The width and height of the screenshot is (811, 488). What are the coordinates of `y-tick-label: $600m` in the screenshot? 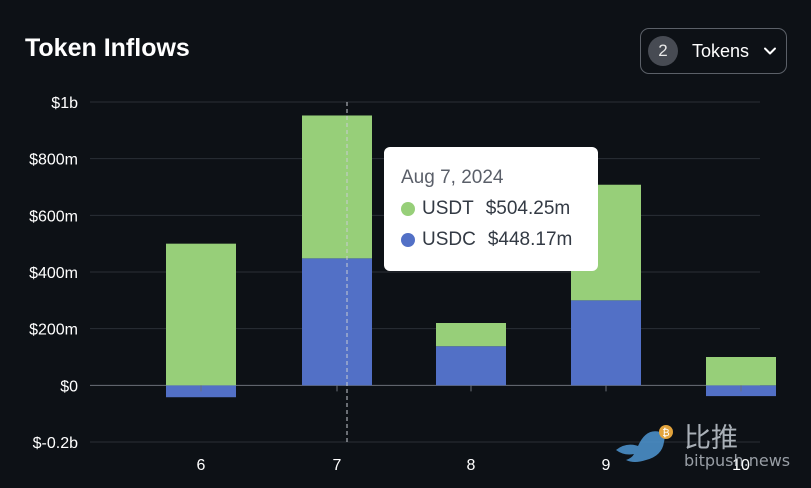 It's located at (53, 216).